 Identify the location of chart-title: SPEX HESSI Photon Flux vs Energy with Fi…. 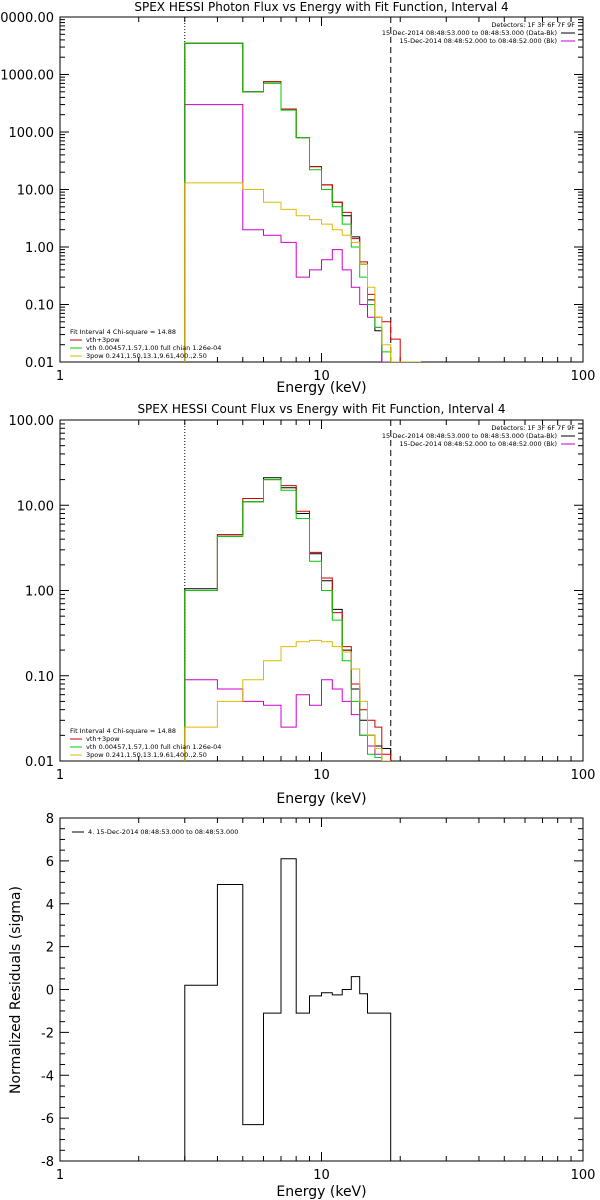
(321, 7).